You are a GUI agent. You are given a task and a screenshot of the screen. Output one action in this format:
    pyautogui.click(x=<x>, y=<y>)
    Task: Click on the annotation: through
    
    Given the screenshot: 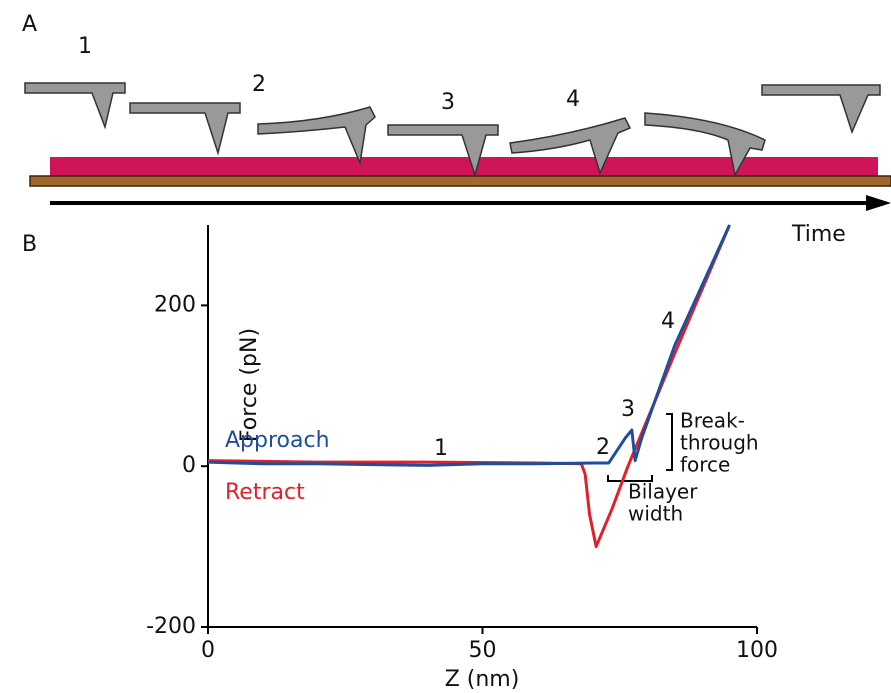 What is the action you would take?
    pyautogui.click(x=719, y=443)
    